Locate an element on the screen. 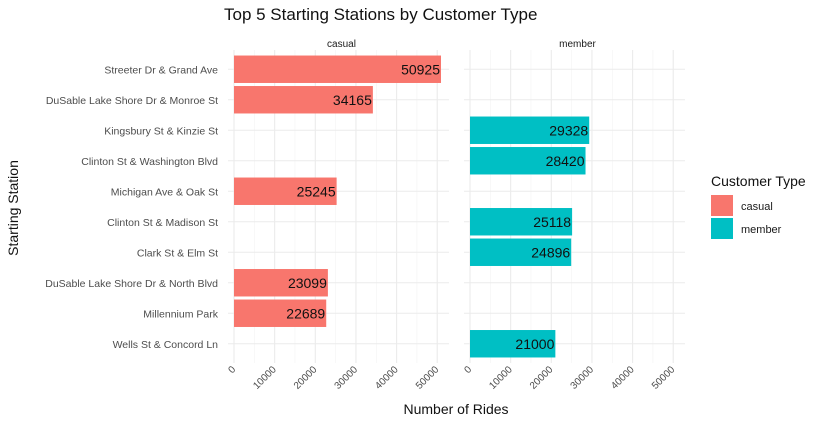  y-axis-title: Starting Station is located at coordinates (13, 208).